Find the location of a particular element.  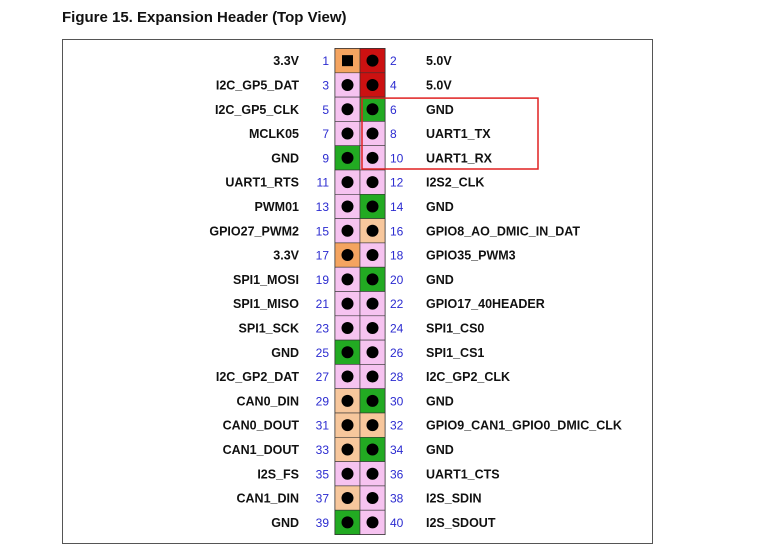

pin-number-11: 11 is located at coordinates (323, 183).